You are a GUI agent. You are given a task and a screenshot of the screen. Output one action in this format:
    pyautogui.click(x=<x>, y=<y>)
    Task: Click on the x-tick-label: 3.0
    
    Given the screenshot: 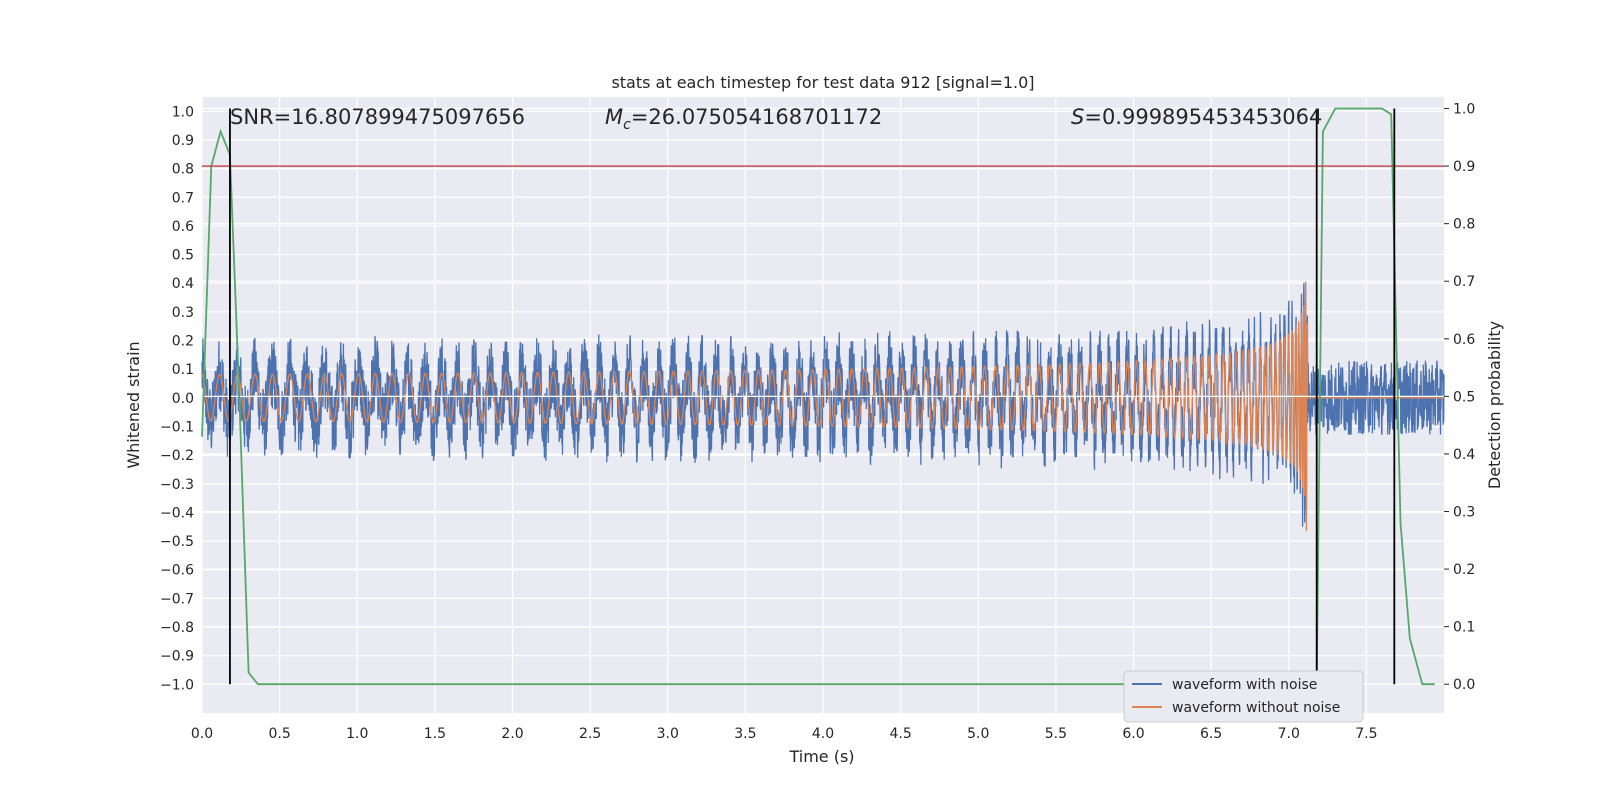 What is the action you would take?
    pyautogui.click(x=668, y=734)
    